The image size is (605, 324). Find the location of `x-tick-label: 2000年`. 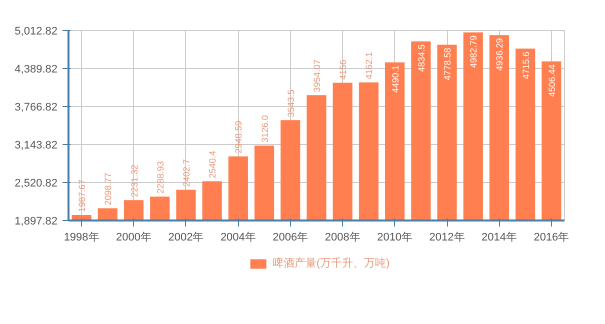

x-tick-label: 2000年 is located at coordinates (134, 238).